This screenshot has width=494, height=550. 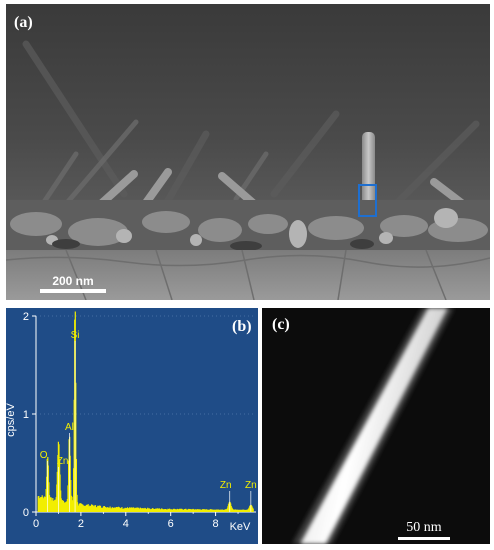 I want to click on x-tick-label: 6, so click(x=171, y=524).